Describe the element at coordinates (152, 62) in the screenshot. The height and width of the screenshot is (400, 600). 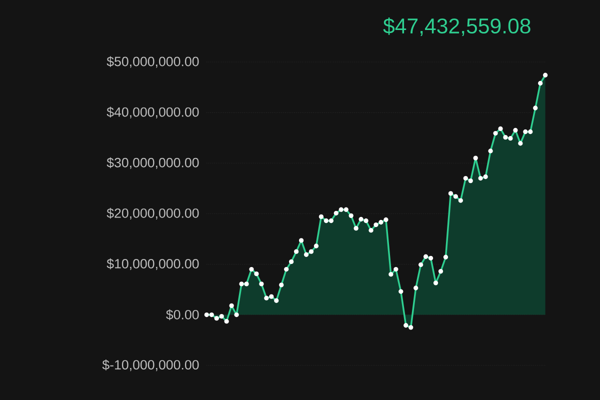
I see `y-tick-label: $50,000,000.00` at that location.